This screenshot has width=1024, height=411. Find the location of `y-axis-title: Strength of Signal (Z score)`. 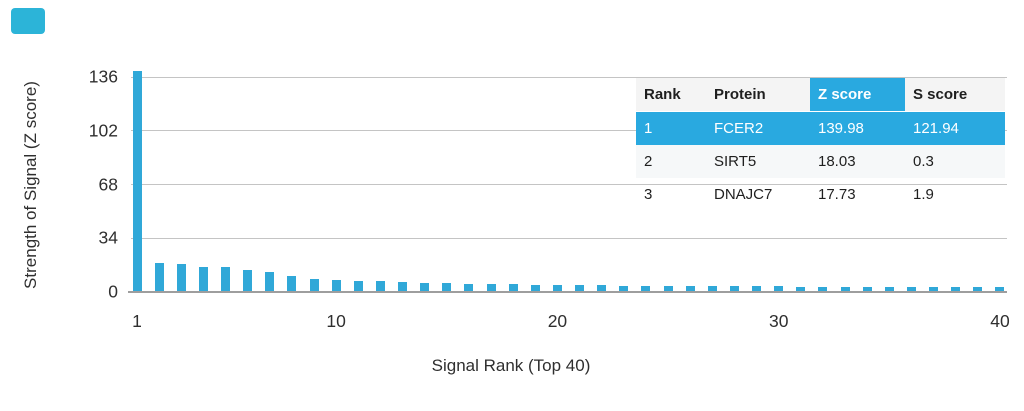

y-axis-title: Strength of Signal (Z score) is located at coordinates (30, 185).